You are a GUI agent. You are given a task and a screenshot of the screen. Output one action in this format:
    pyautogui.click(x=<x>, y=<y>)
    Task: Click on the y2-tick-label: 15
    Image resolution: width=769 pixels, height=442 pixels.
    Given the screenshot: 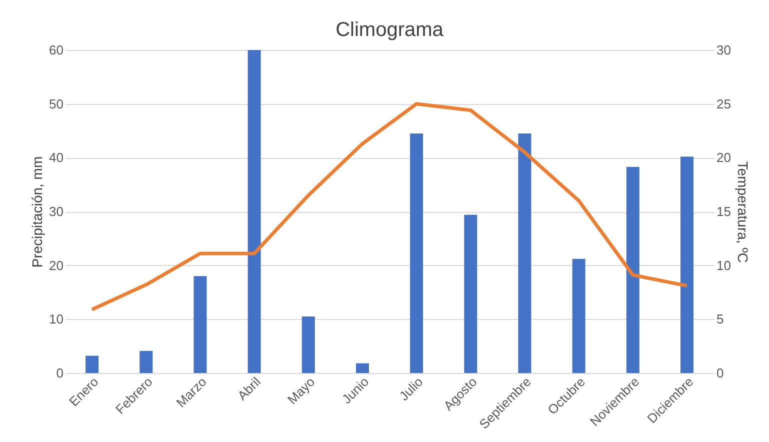 What is the action you would take?
    pyautogui.click(x=723, y=211)
    